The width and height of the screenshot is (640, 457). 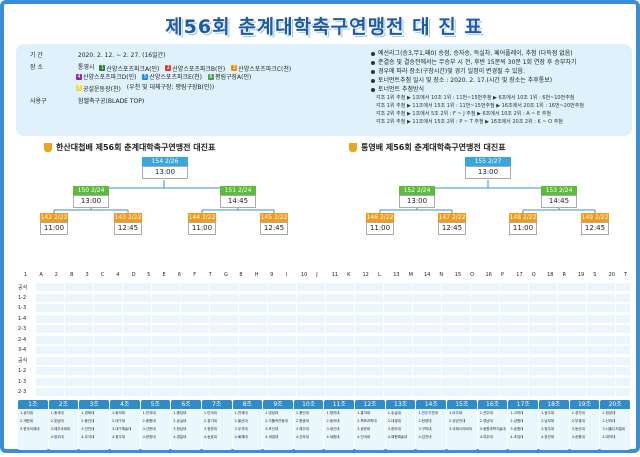 I want to click on group-team: 1.경기대, so click(x=578, y=413).